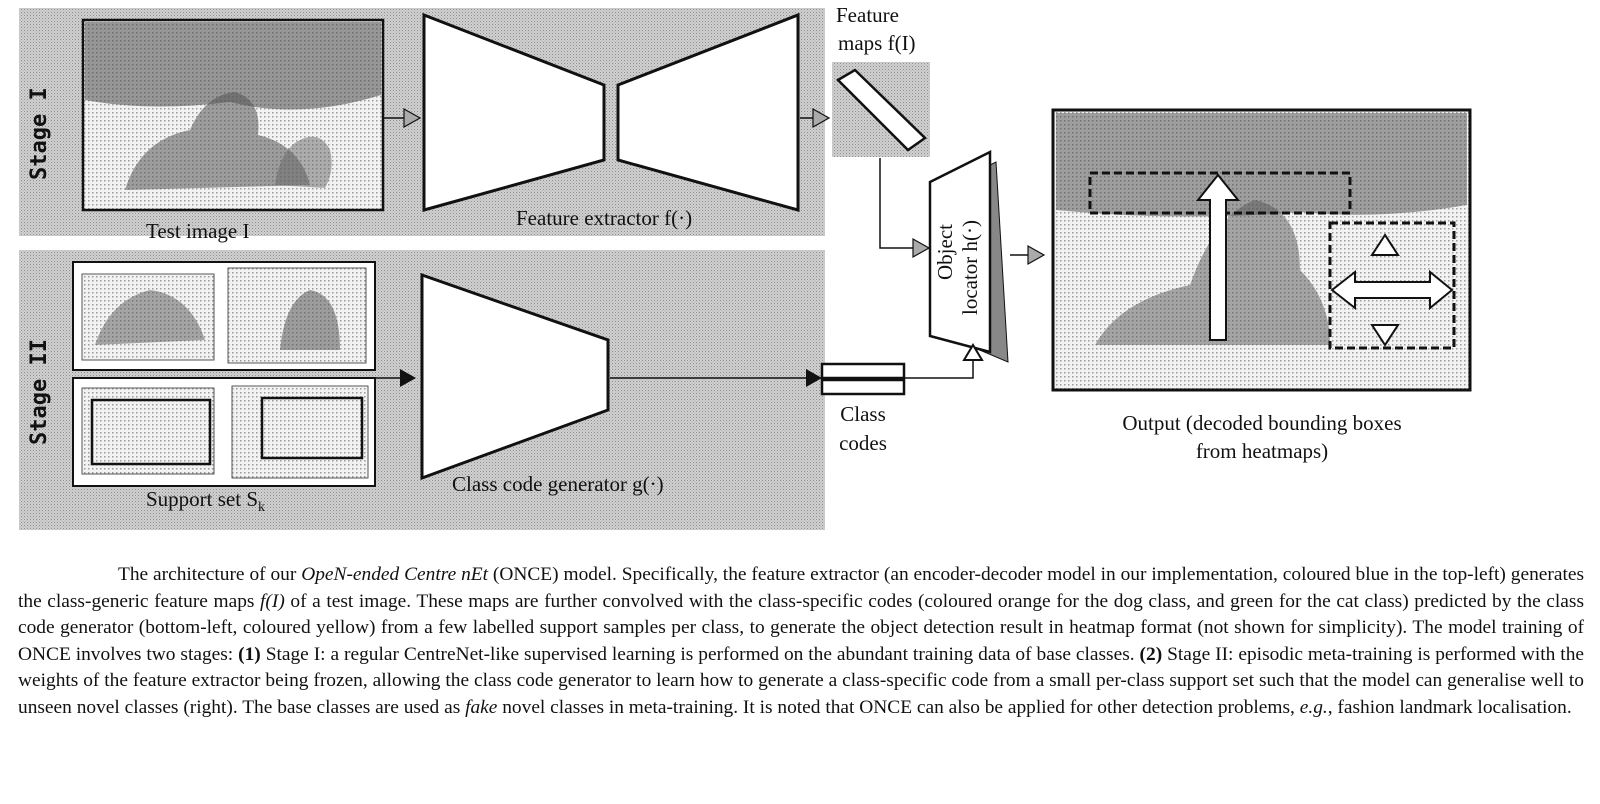 This screenshot has width=1600, height=804. What do you see at coordinates (1151, 654) in the screenshot?
I see `caption-stage2-marker: (2)` at bounding box center [1151, 654].